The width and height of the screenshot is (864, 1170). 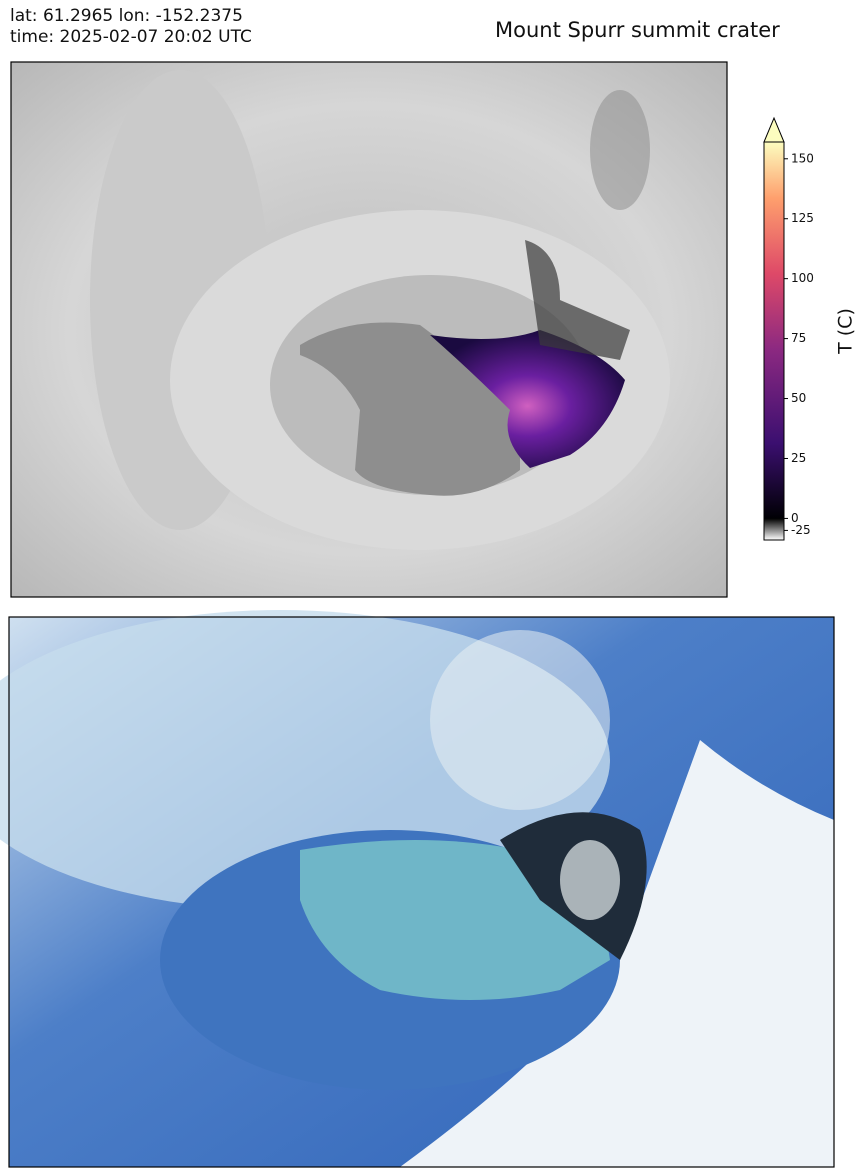 What do you see at coordinates (798, 338) in the screenshot?
I see `colorbar-tick-label: 75` at bounding box center [798, 338].